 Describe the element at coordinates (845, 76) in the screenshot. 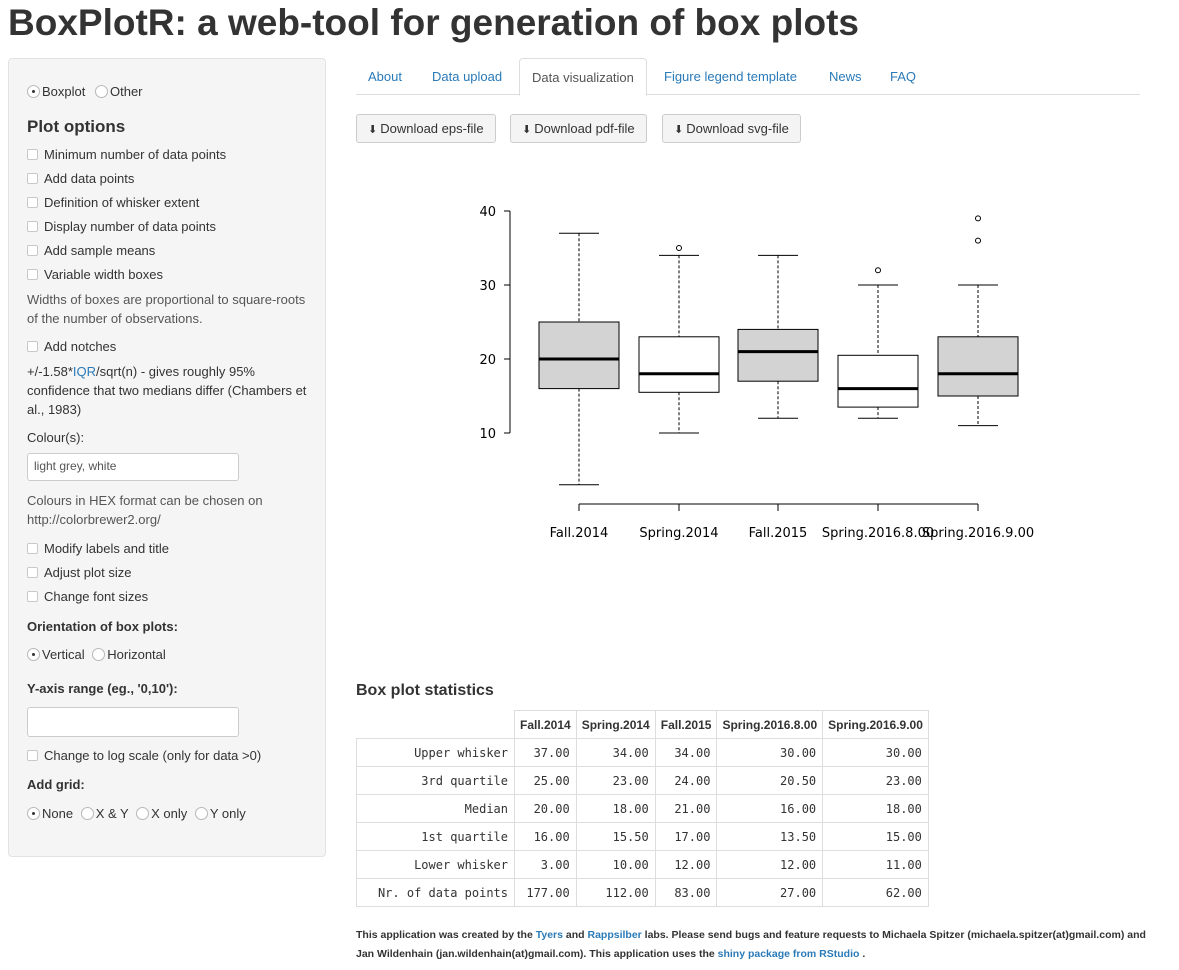

I see `tab-news: News` at that location.